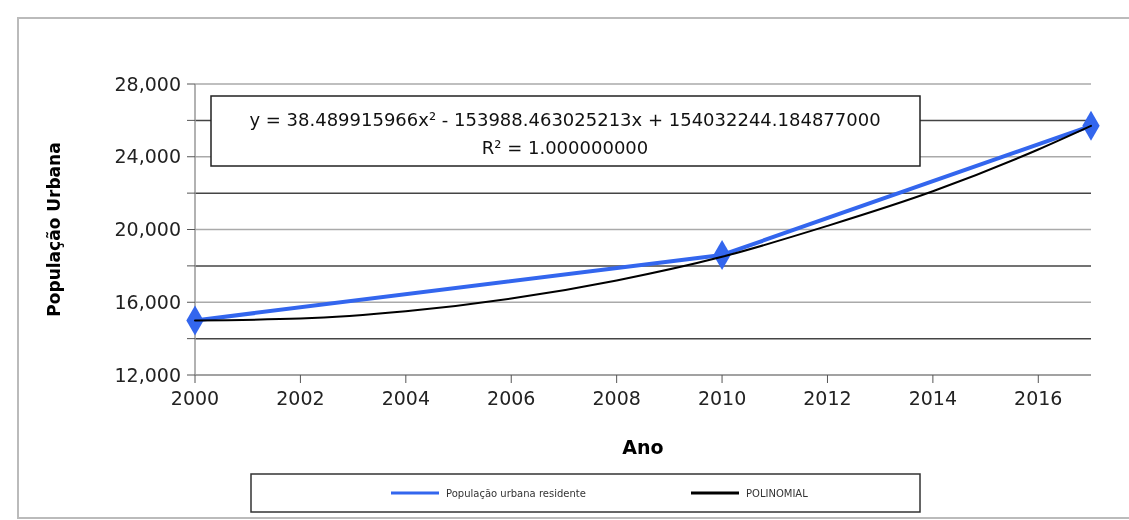  What do you see at coordinates (405, 398) in the screenshot?
I see `x-tick-label: 2004` at bounding box center [405, 398].